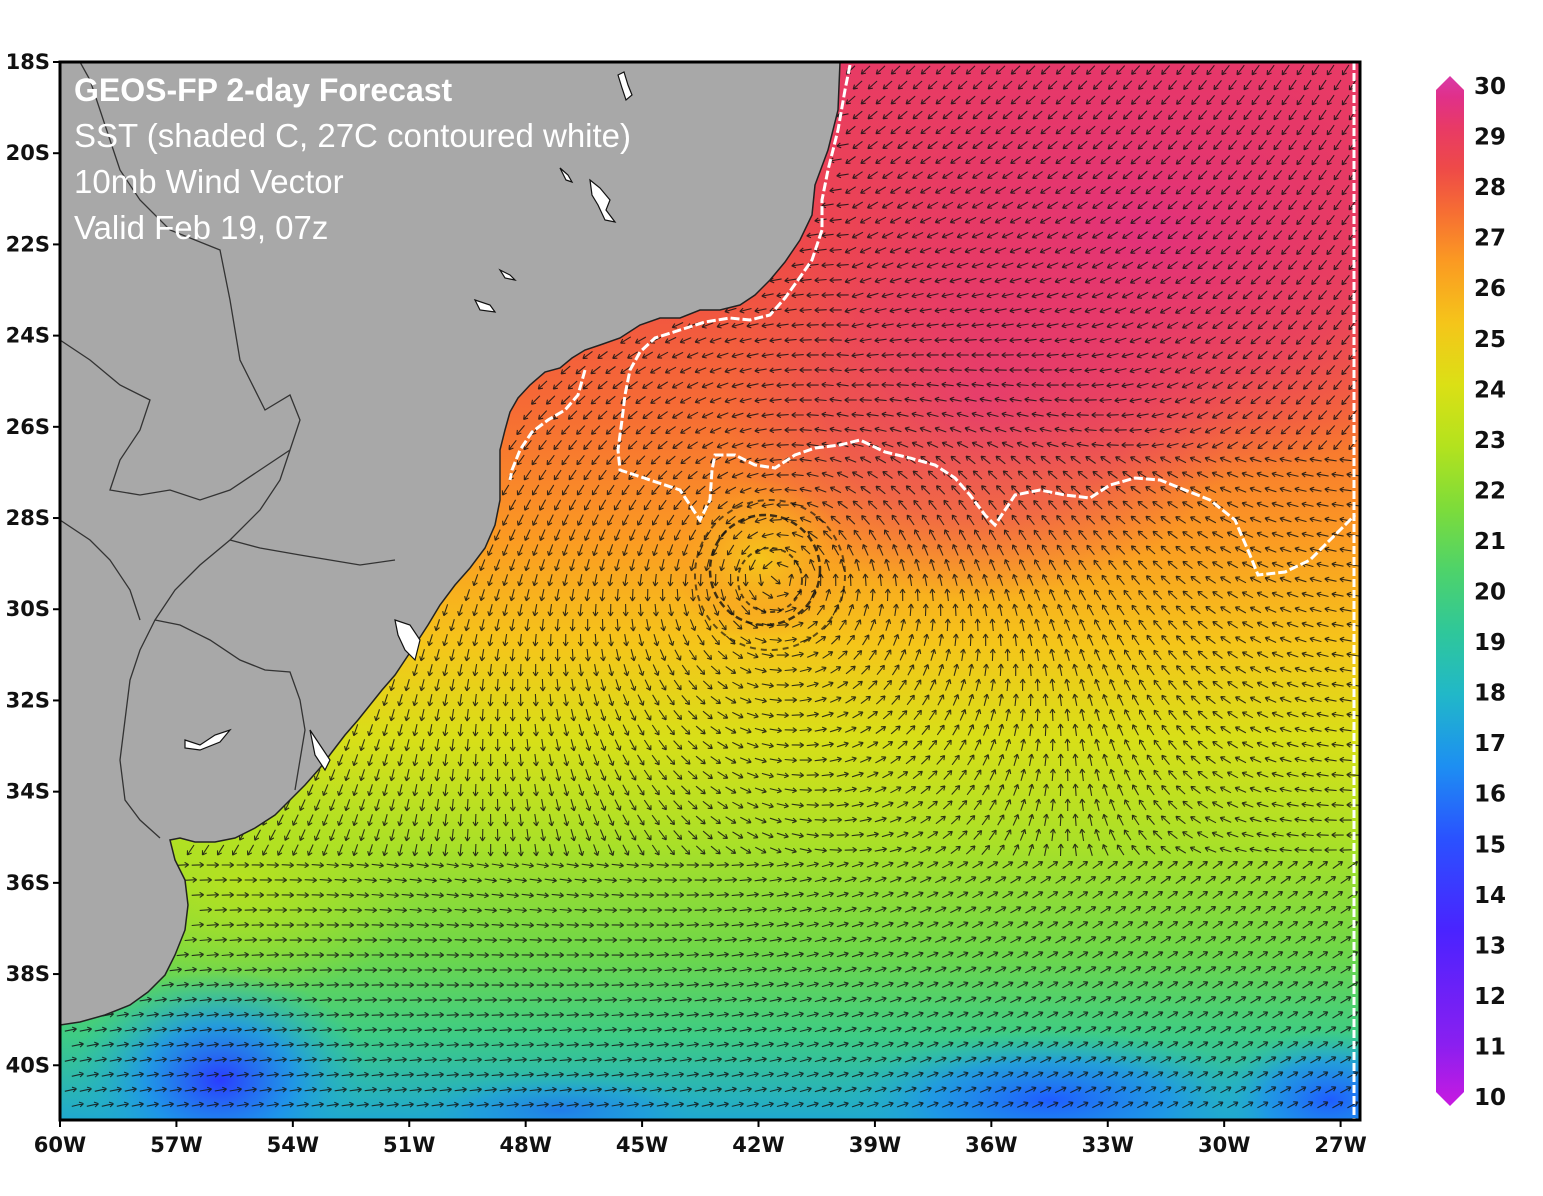  Describe the element at coordinates (875, 1145) in the screenshot. I see `lon-tick-label: 39W` at that location.